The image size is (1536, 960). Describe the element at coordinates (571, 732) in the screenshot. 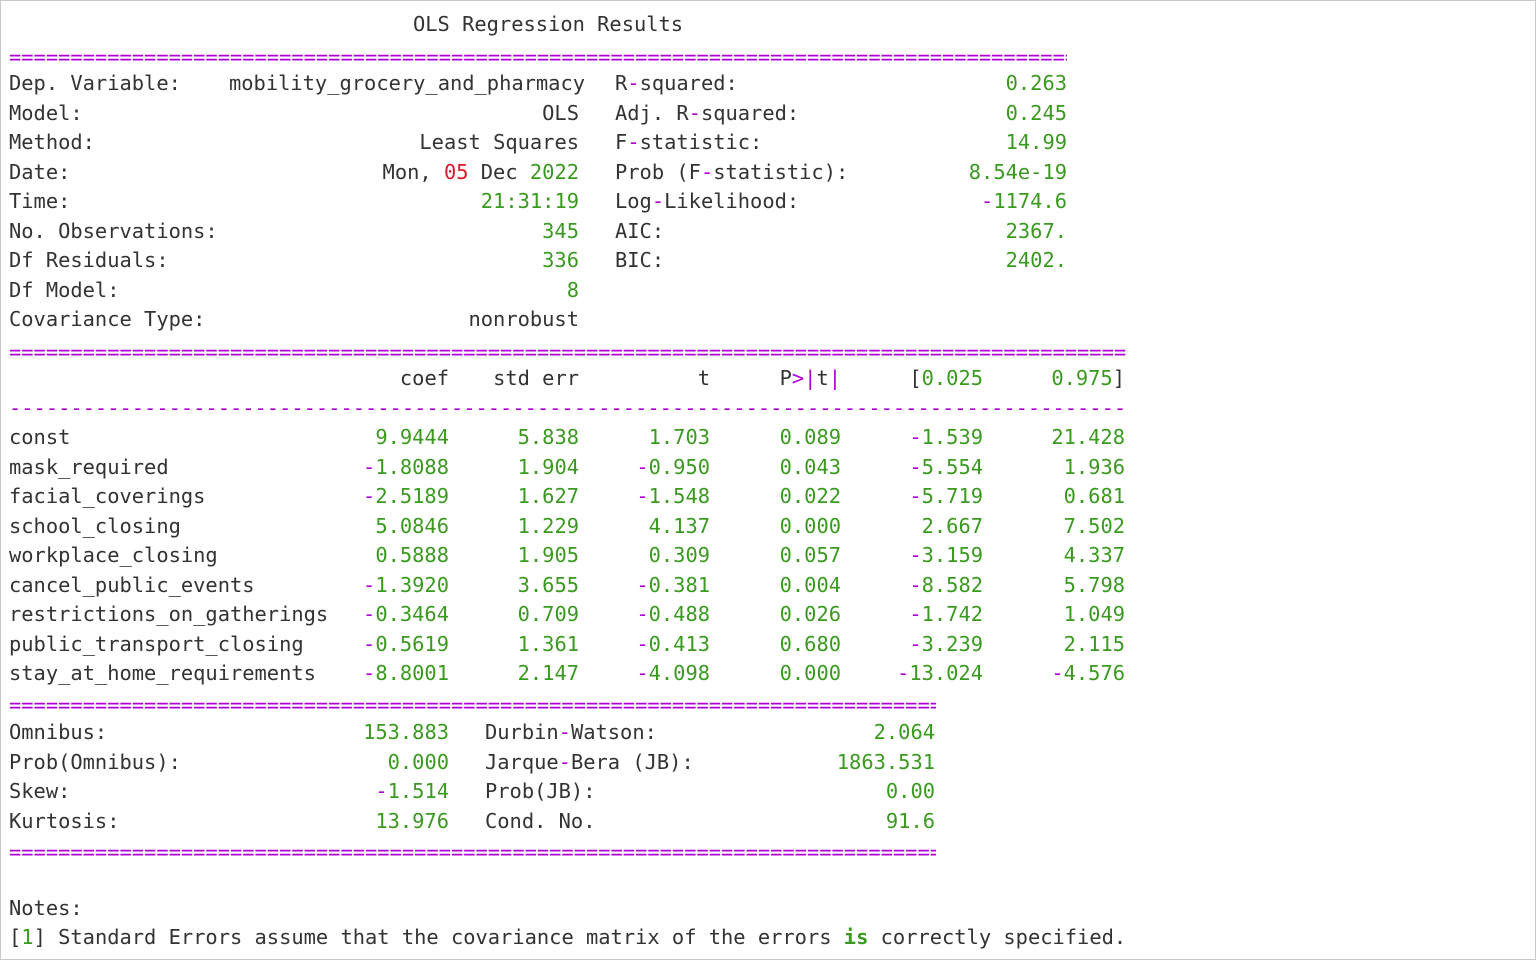

I see `diag-label: Durbin-Watson:` at that location.